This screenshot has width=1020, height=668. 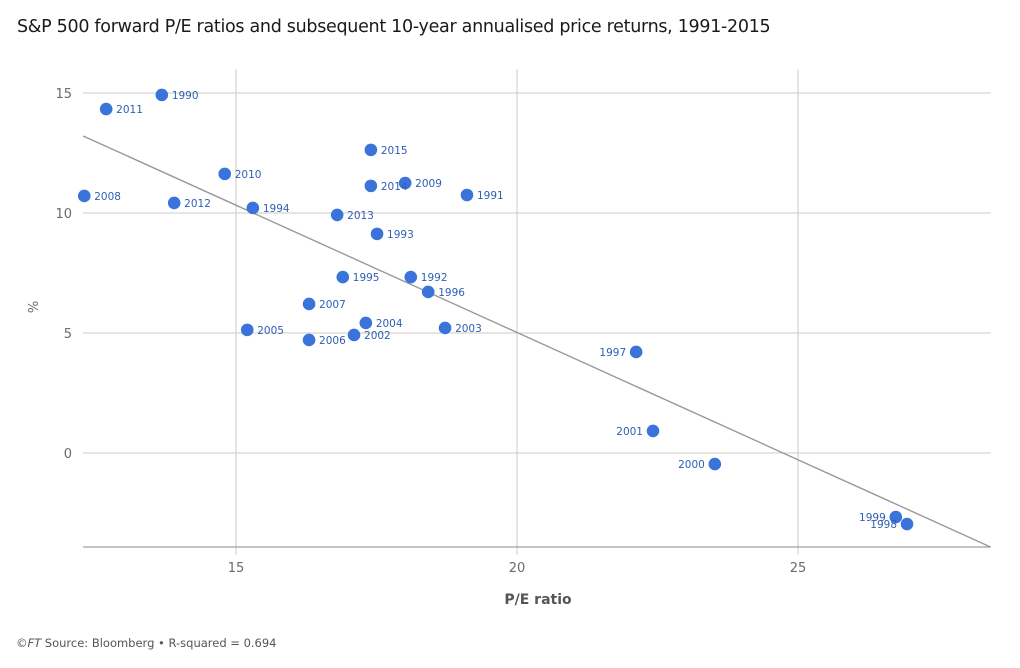 I want to click on x-tick-label: 25, so click(x=798, y=568).